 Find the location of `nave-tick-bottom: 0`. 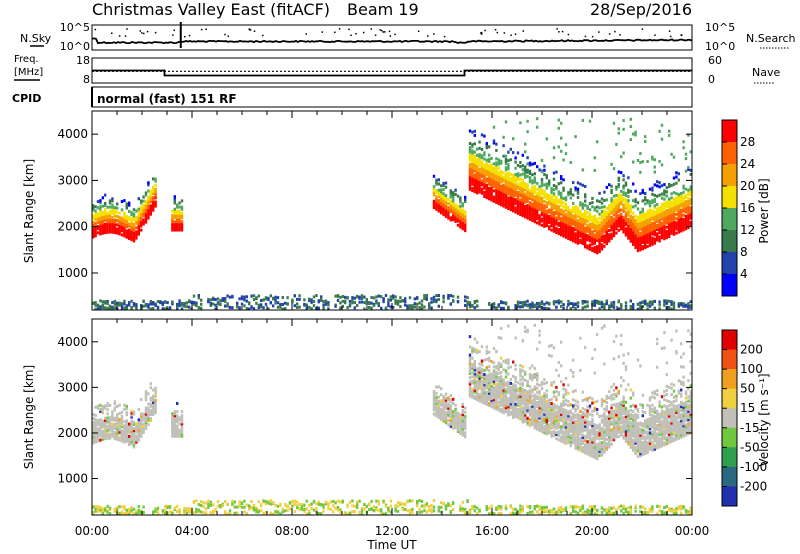

nave-tick-bottom: 0 is located at coordinates (711, 79).